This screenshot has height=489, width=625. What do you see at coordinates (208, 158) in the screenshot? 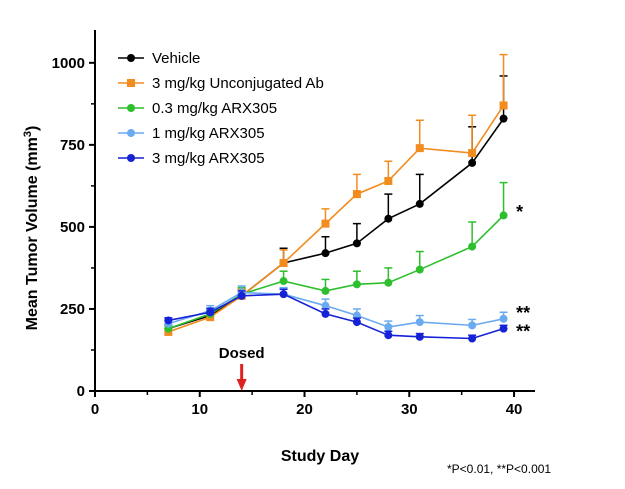
I see `legend-label: 3 mg/kg ARX305` at bounding box center [208, 158].